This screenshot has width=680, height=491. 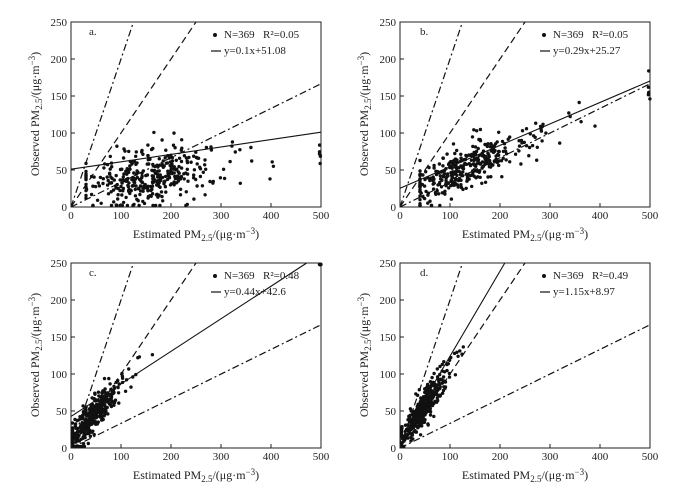 I want to click on panel-d-marks, so click(x=525, y=355).